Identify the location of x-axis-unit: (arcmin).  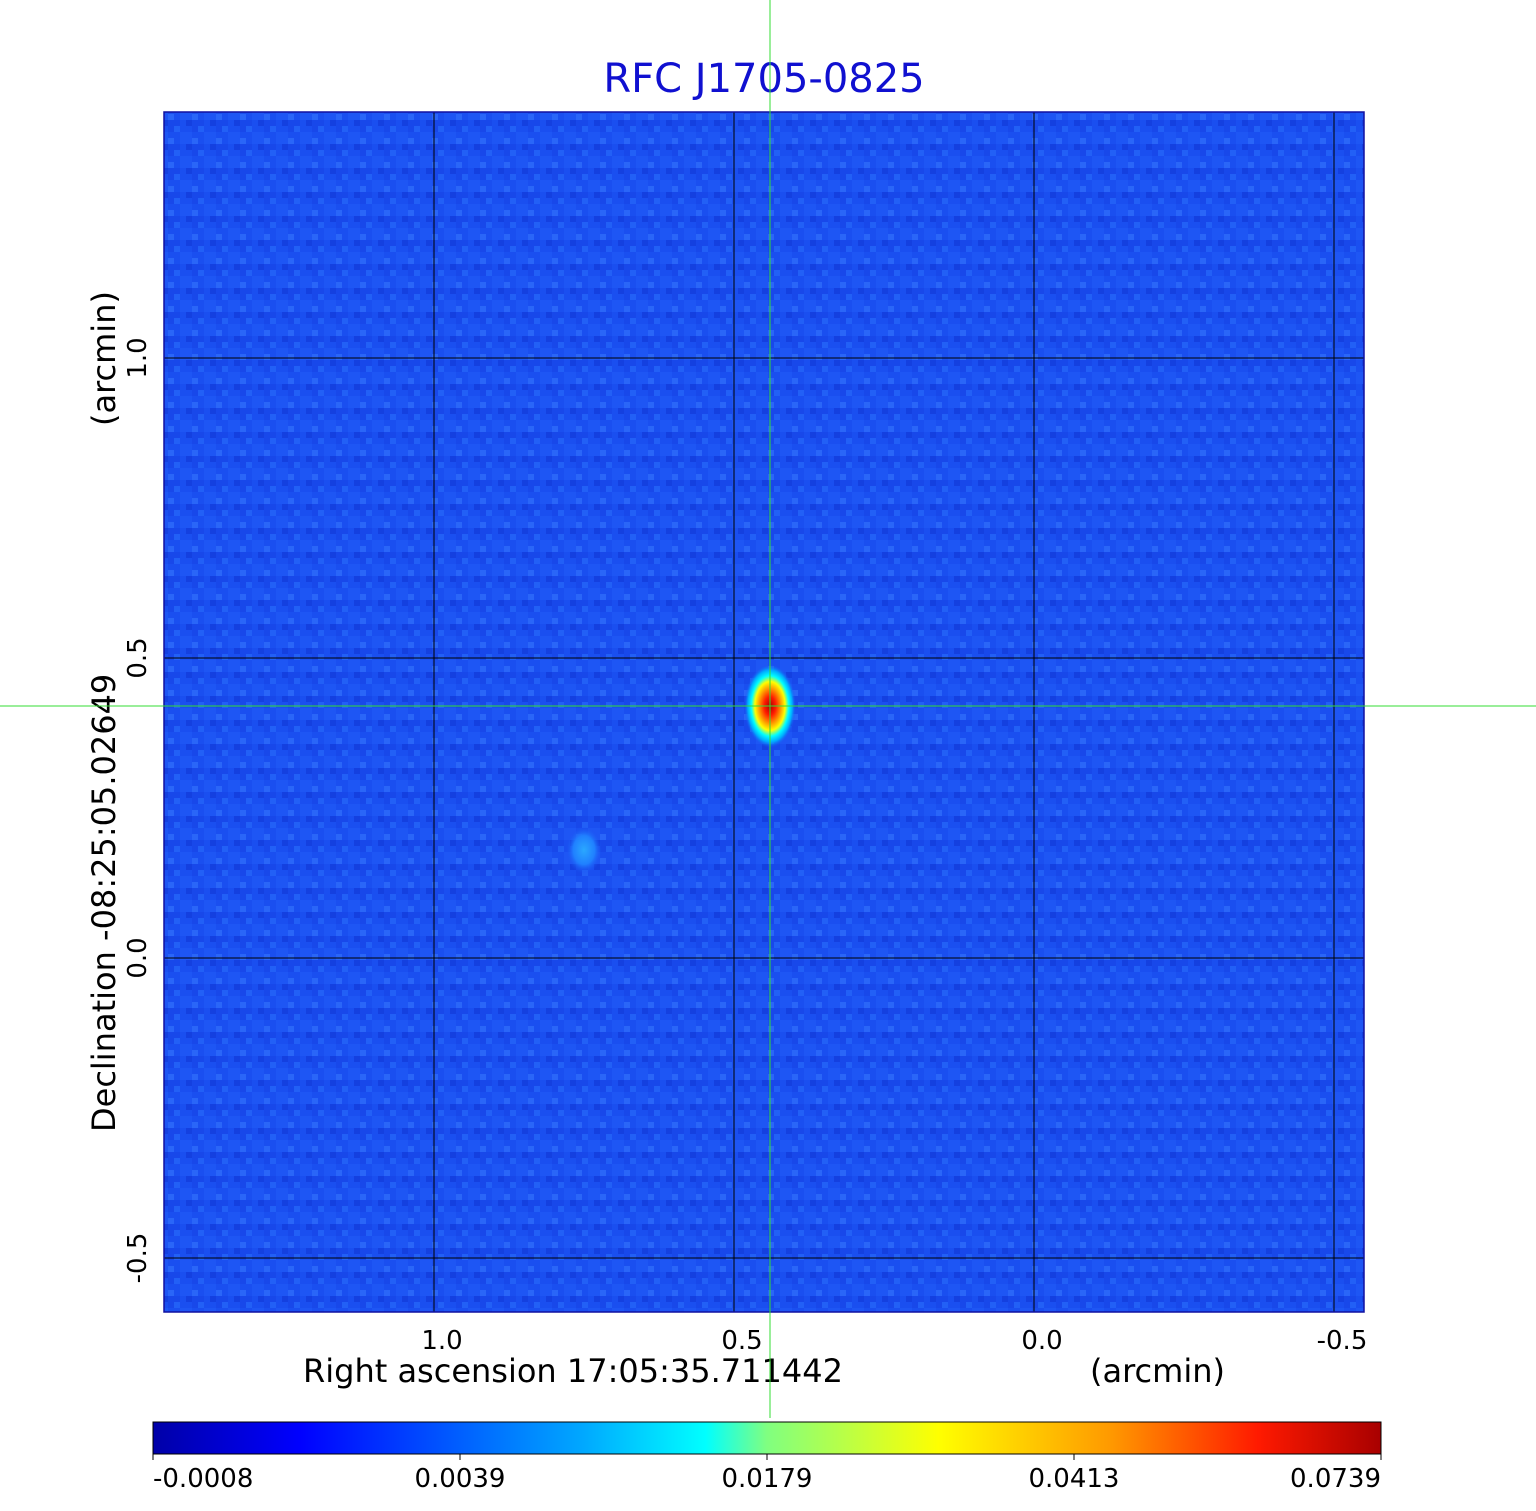
(1157, 1371).